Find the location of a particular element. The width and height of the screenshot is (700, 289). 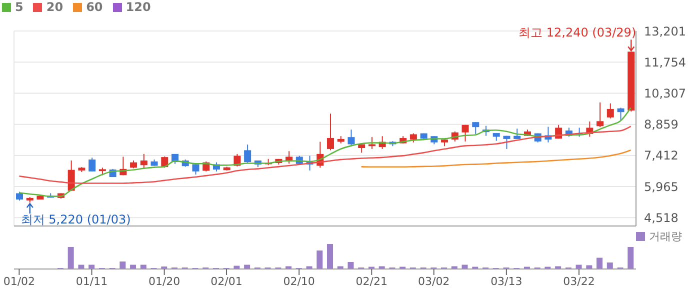

legend-label: 60 is located at coordinates (94, 7).